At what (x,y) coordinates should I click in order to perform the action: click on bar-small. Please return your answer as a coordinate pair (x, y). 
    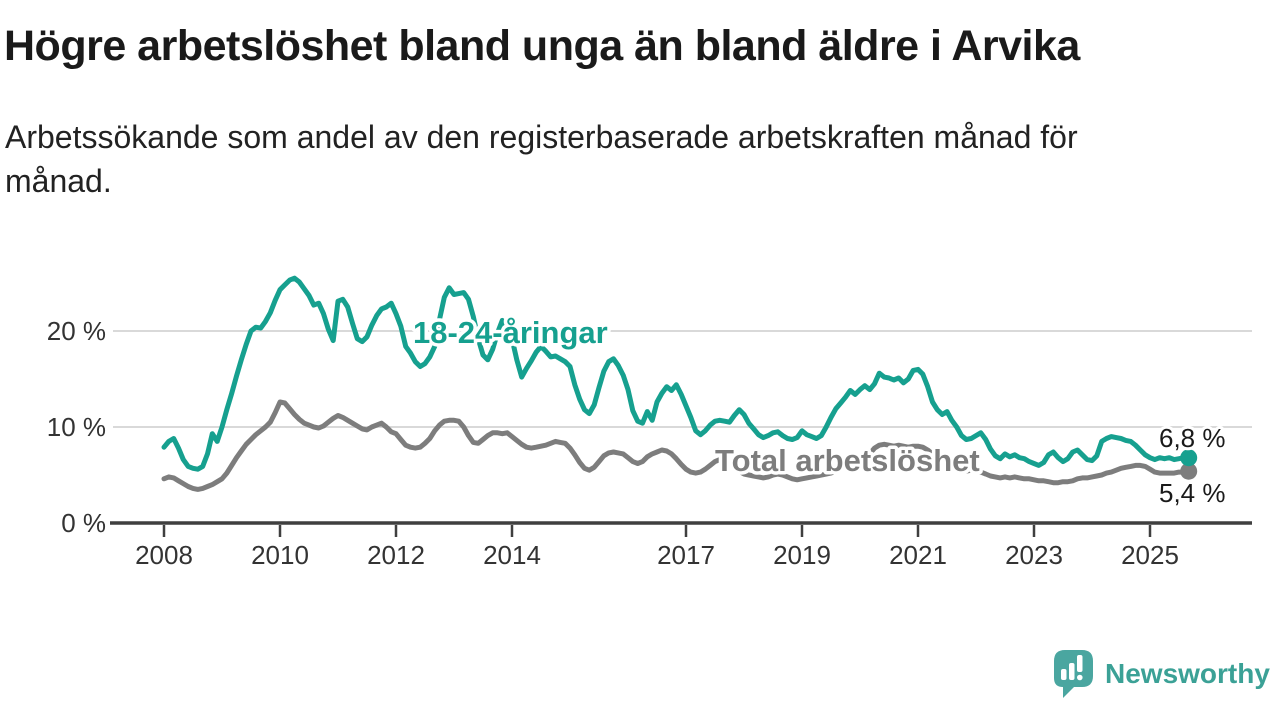
    Looking at the image, I should click on (1064, 674).